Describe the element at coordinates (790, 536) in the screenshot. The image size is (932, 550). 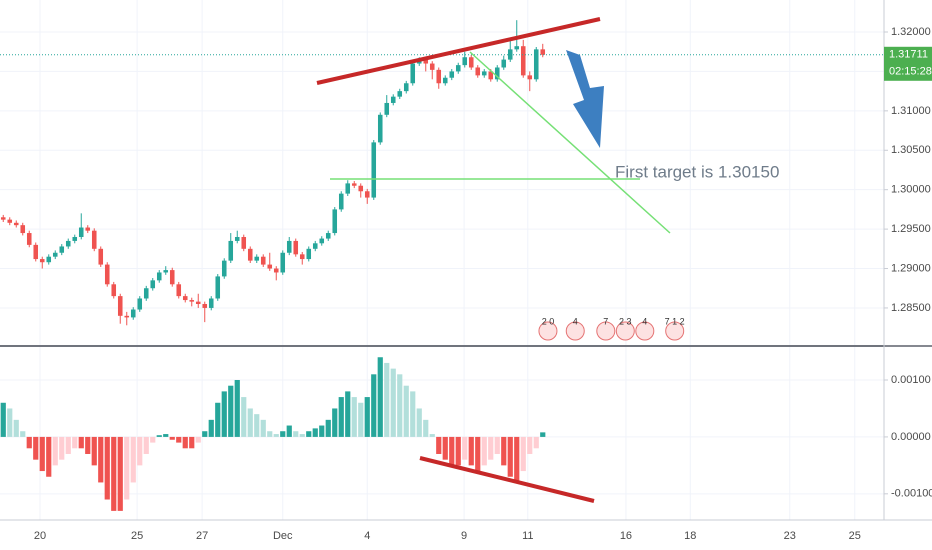
I see `x-tick-label: 23` at that location.